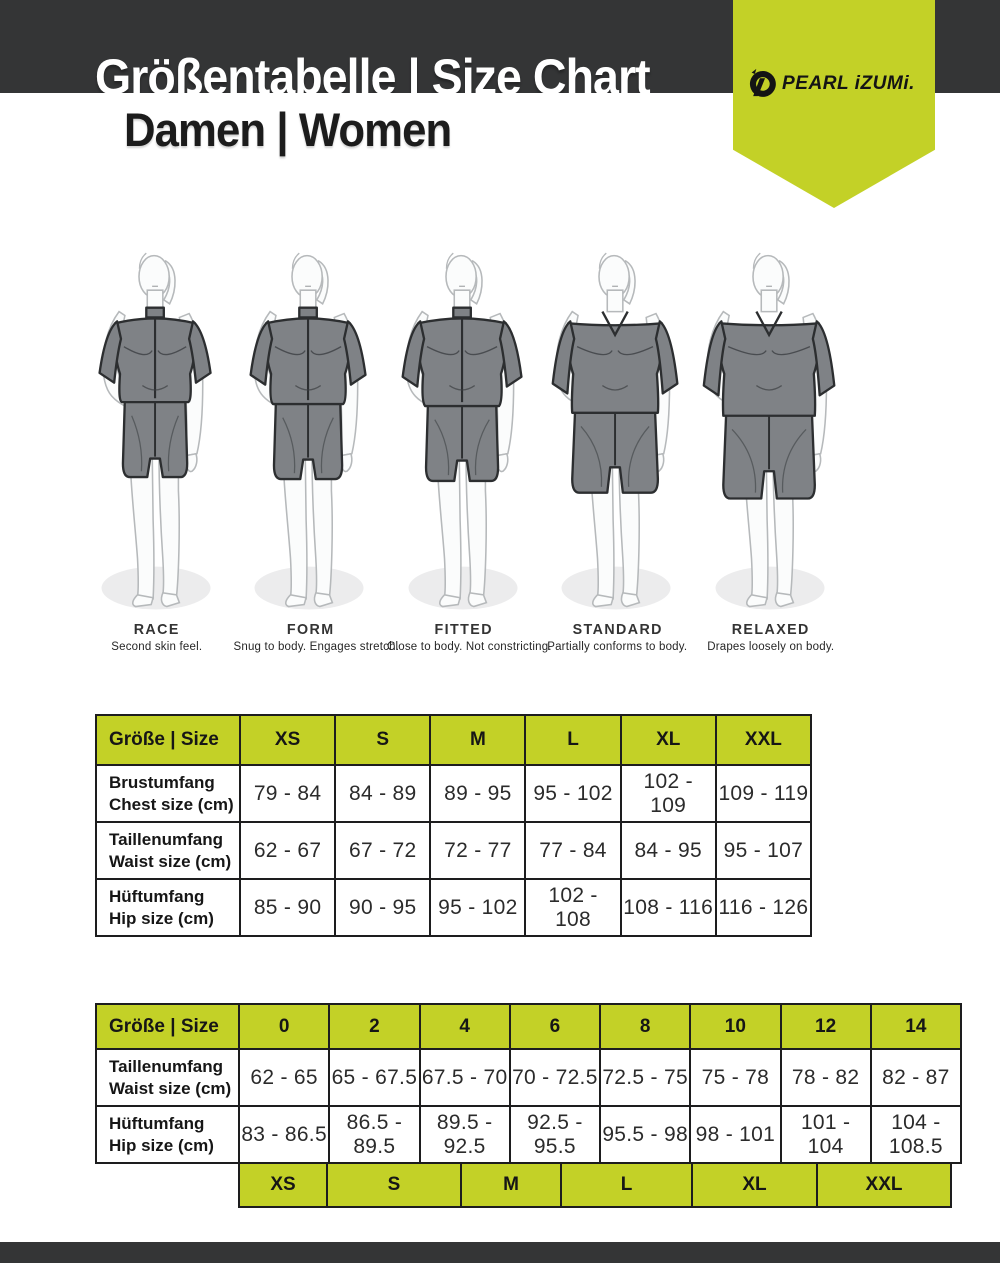  What do you see at coordinates (735, 1026) in the screenshot?
I see `size-col-header: 10` at bounding box center [735, 1026].